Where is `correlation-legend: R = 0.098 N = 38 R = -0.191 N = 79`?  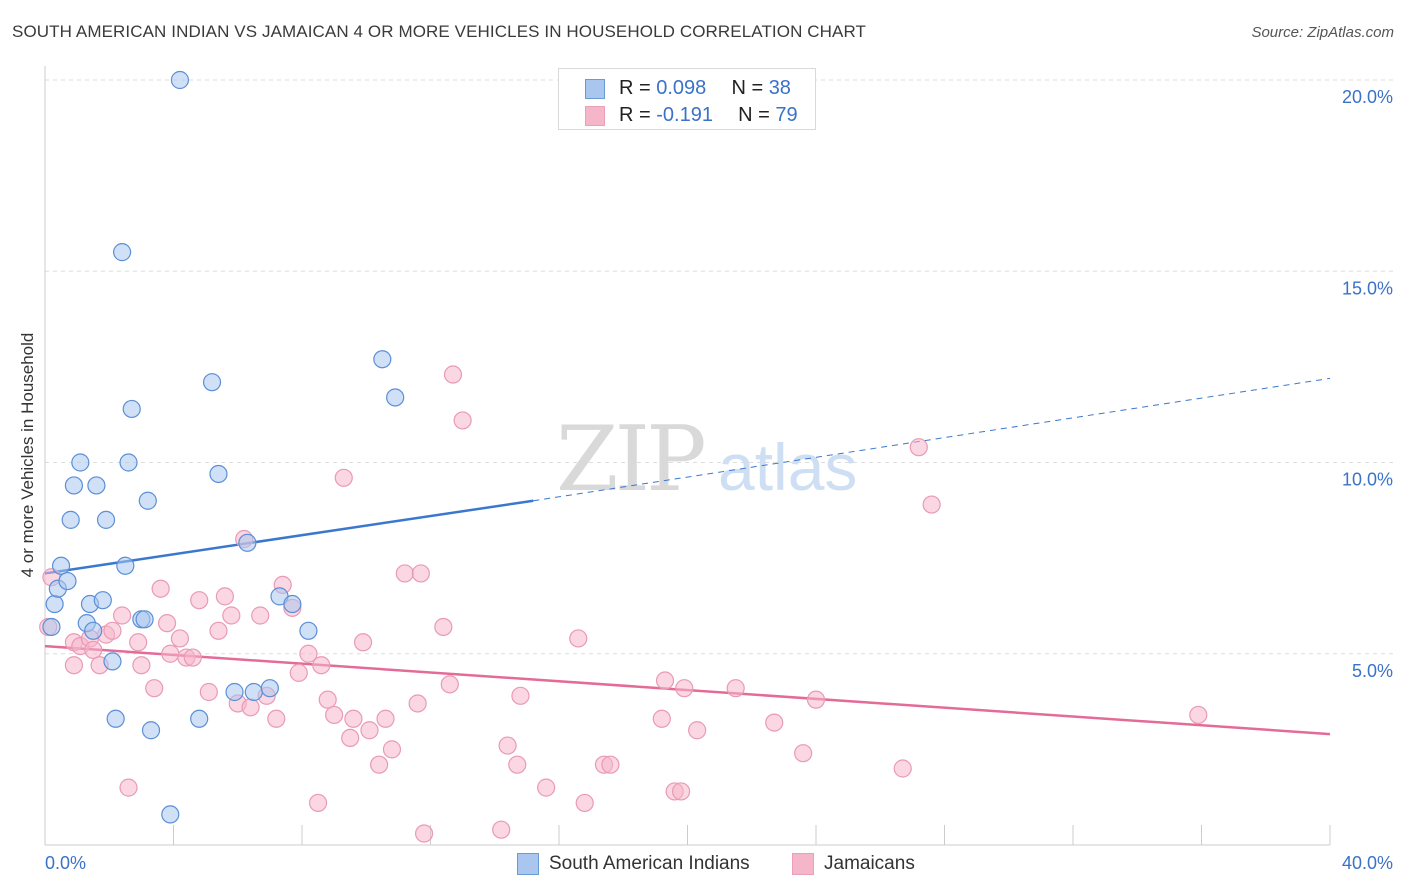
correlation-legend: R = 0.098 N = 38 R = -0.191 N = 79 is located at coordinates (687, 99).